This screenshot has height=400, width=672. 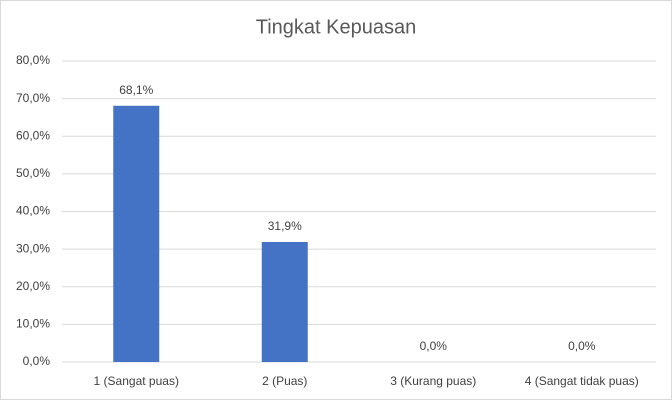 What do you see at coordinates (336, 27) in the screenshot?
I see `chart-title: Tingkat Kepuasan` at bounding box center [336, 27].